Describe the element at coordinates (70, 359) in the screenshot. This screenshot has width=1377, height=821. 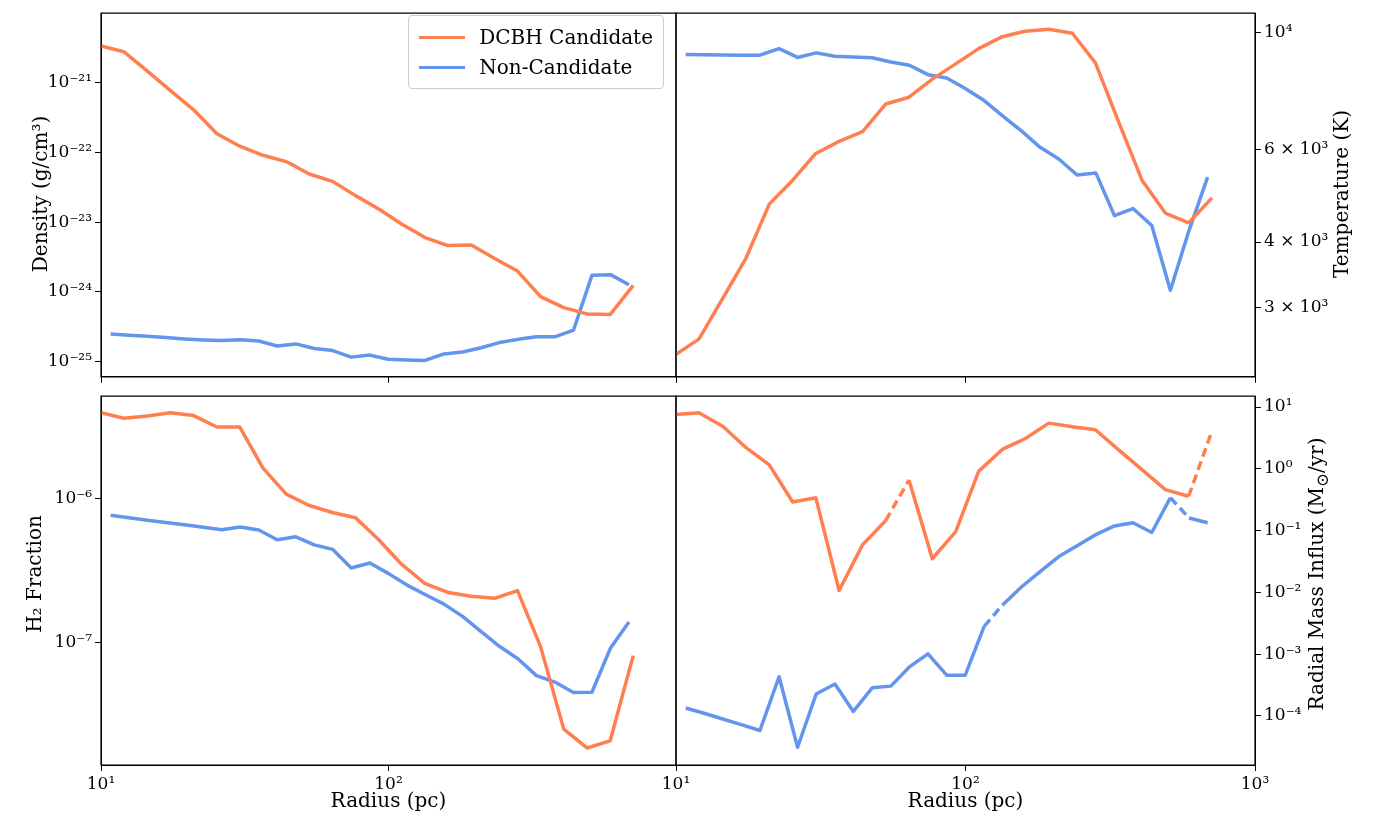
I see `y-tick-label: 10⁻²⁵` at that location.